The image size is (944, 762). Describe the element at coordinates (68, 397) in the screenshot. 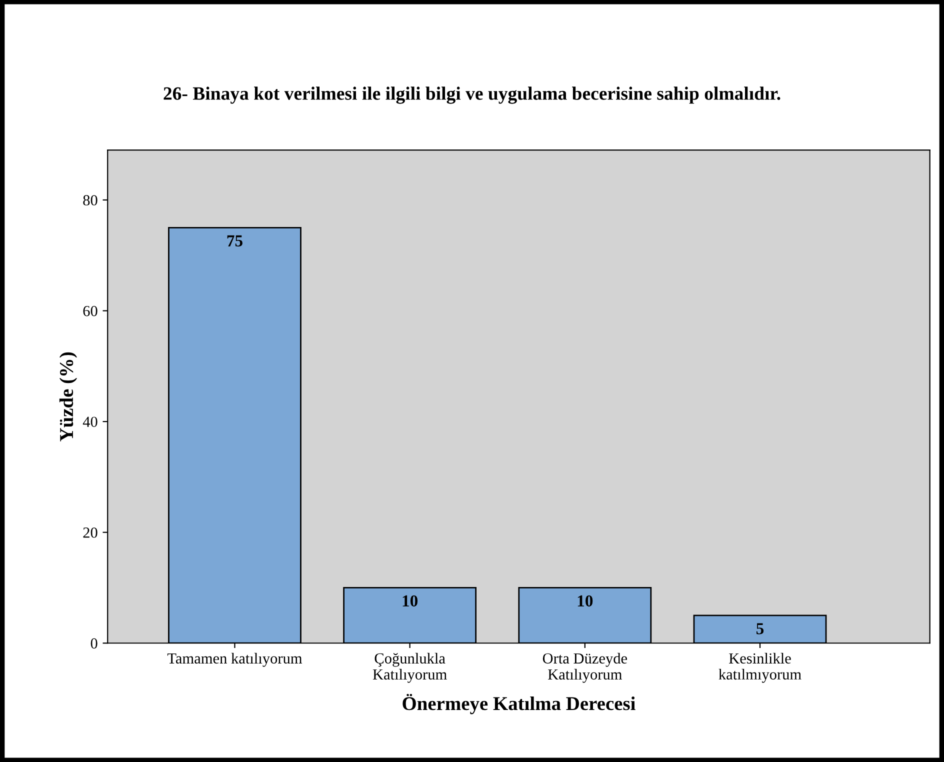

I see `y-axis-title: Yüzde (%)` at that location.